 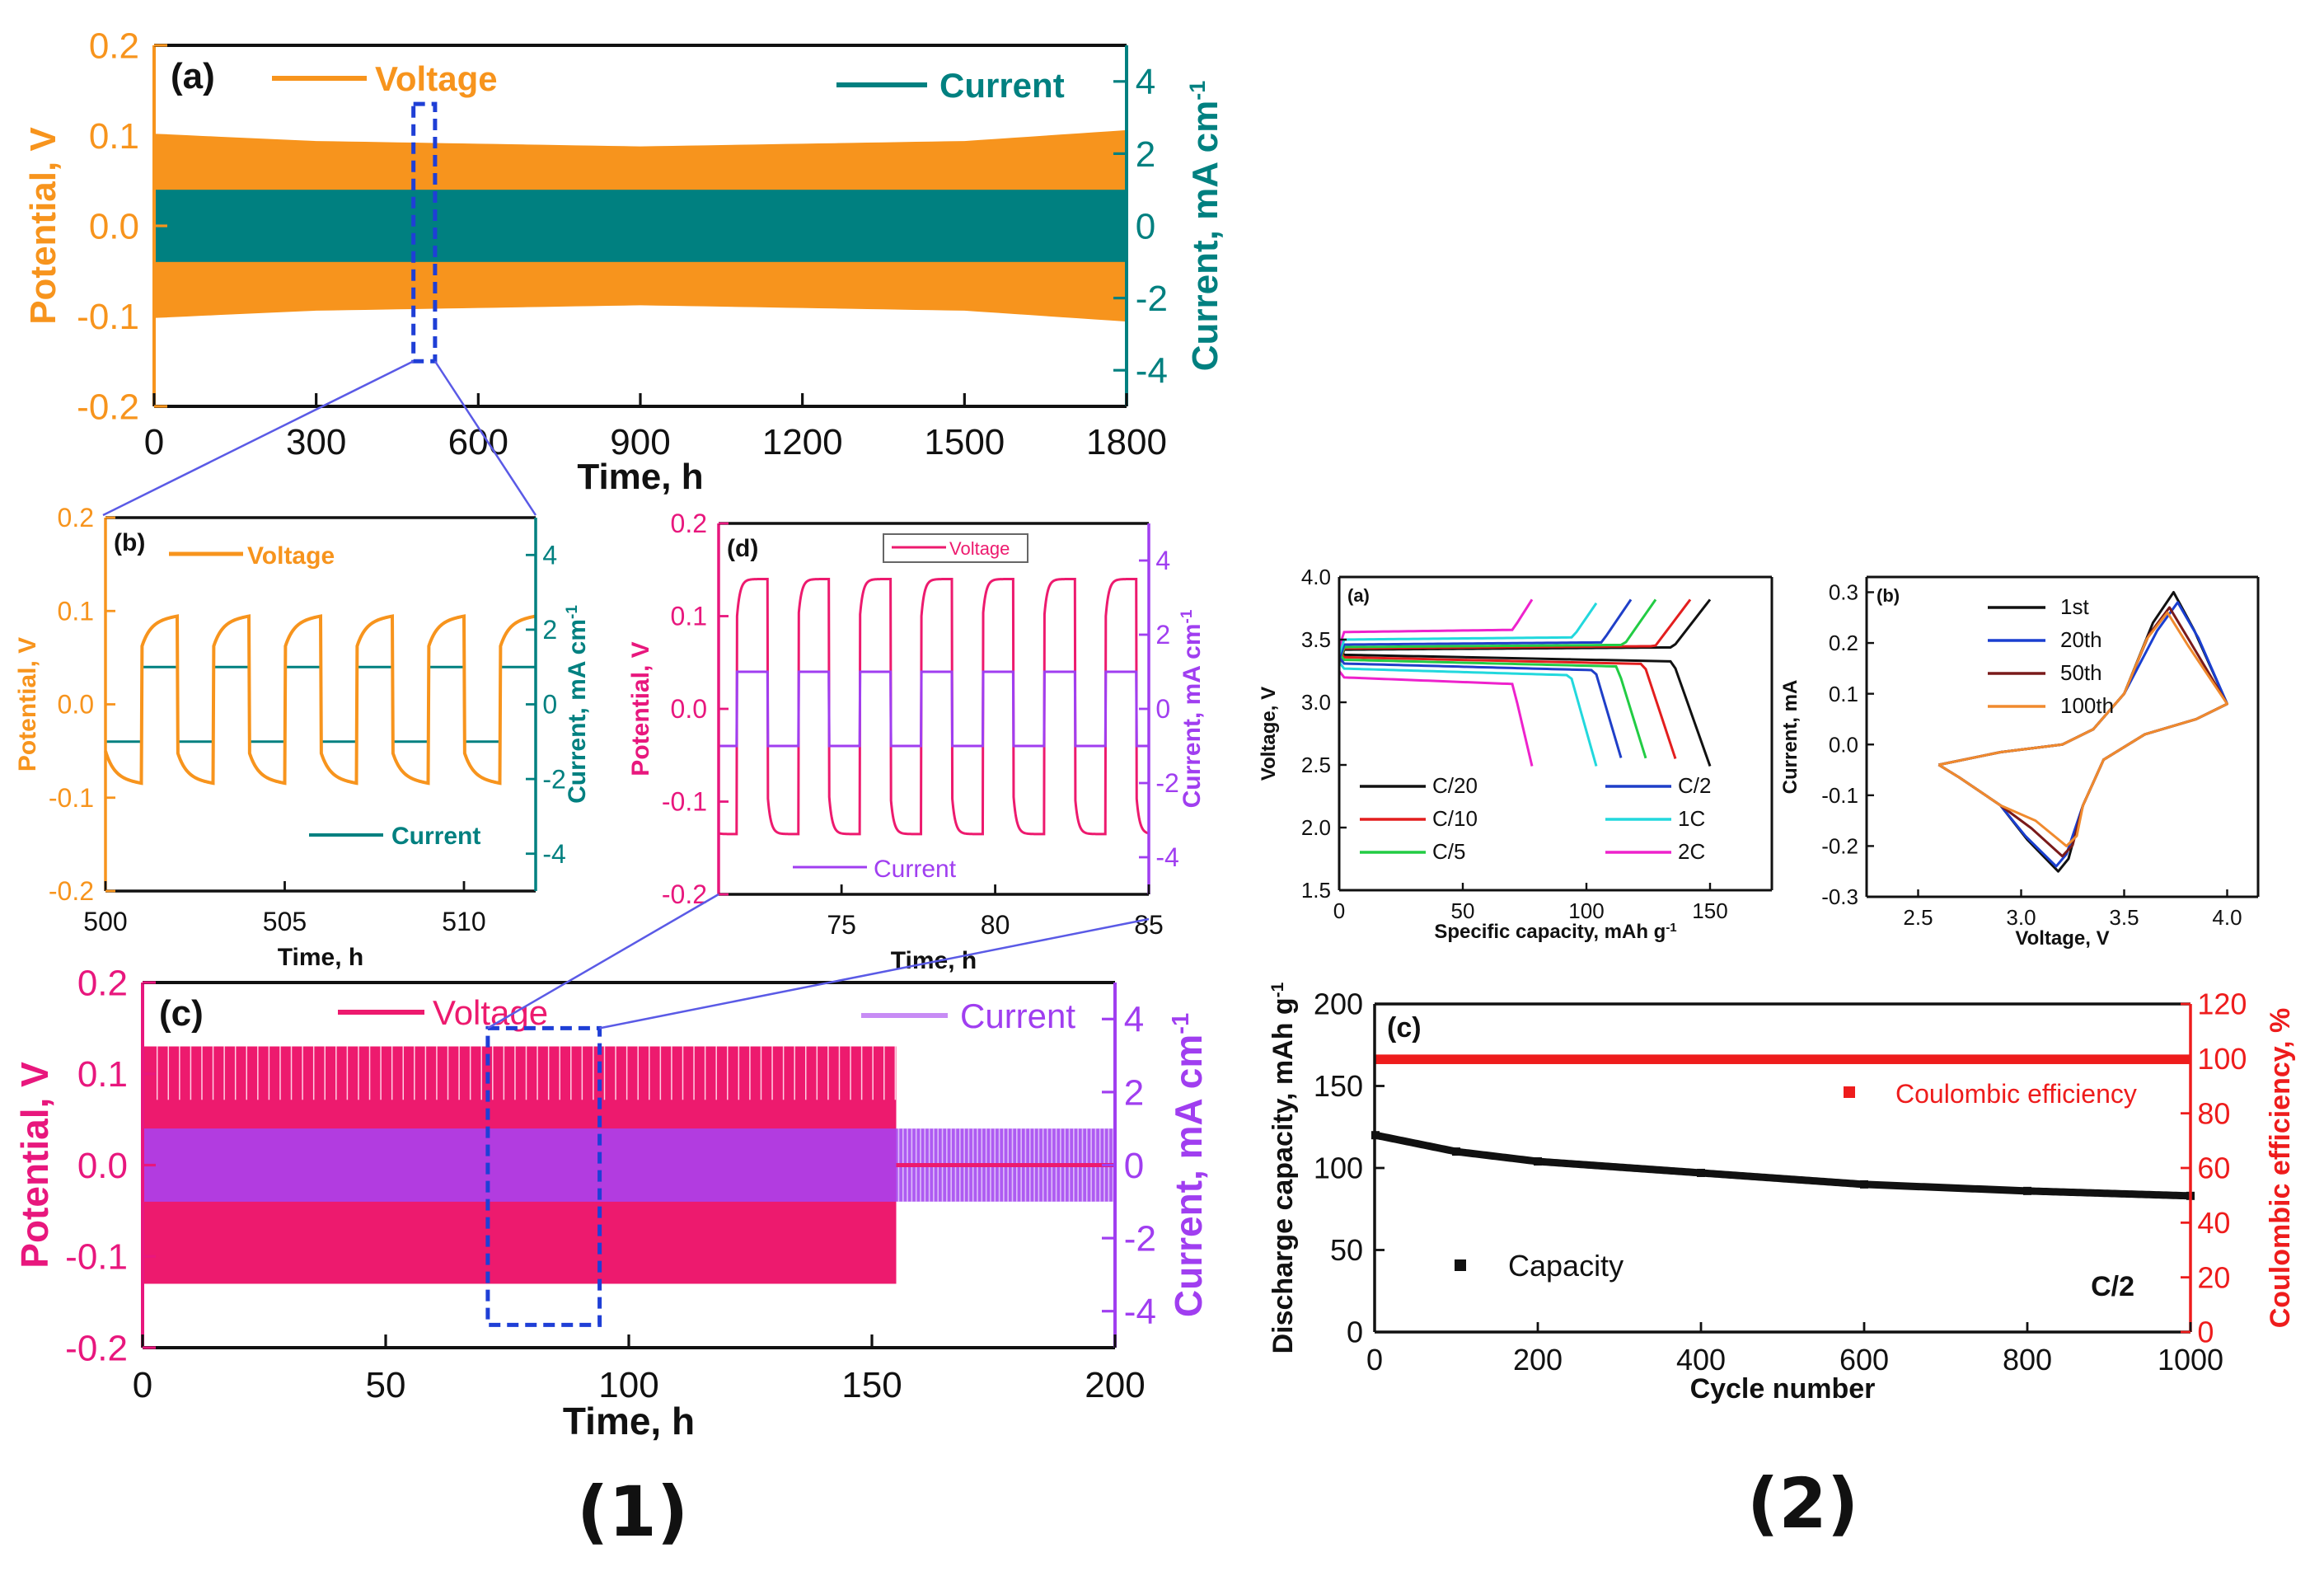 I want to click on series-charge-2C, so click(x=1436, y=623).